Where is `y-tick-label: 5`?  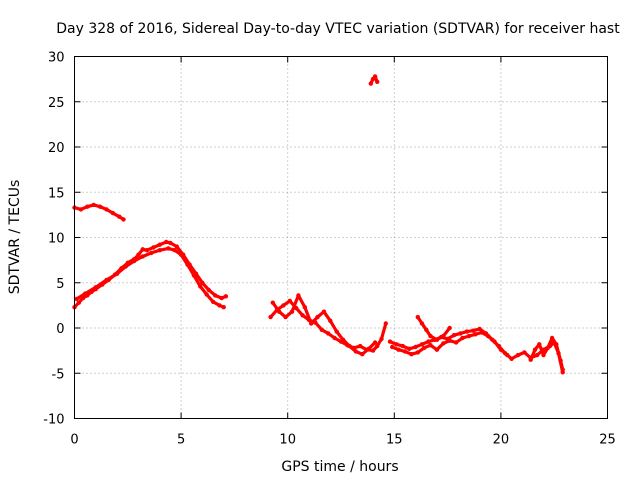
y-tick-label: 5 is located at coordinates (60, 284).